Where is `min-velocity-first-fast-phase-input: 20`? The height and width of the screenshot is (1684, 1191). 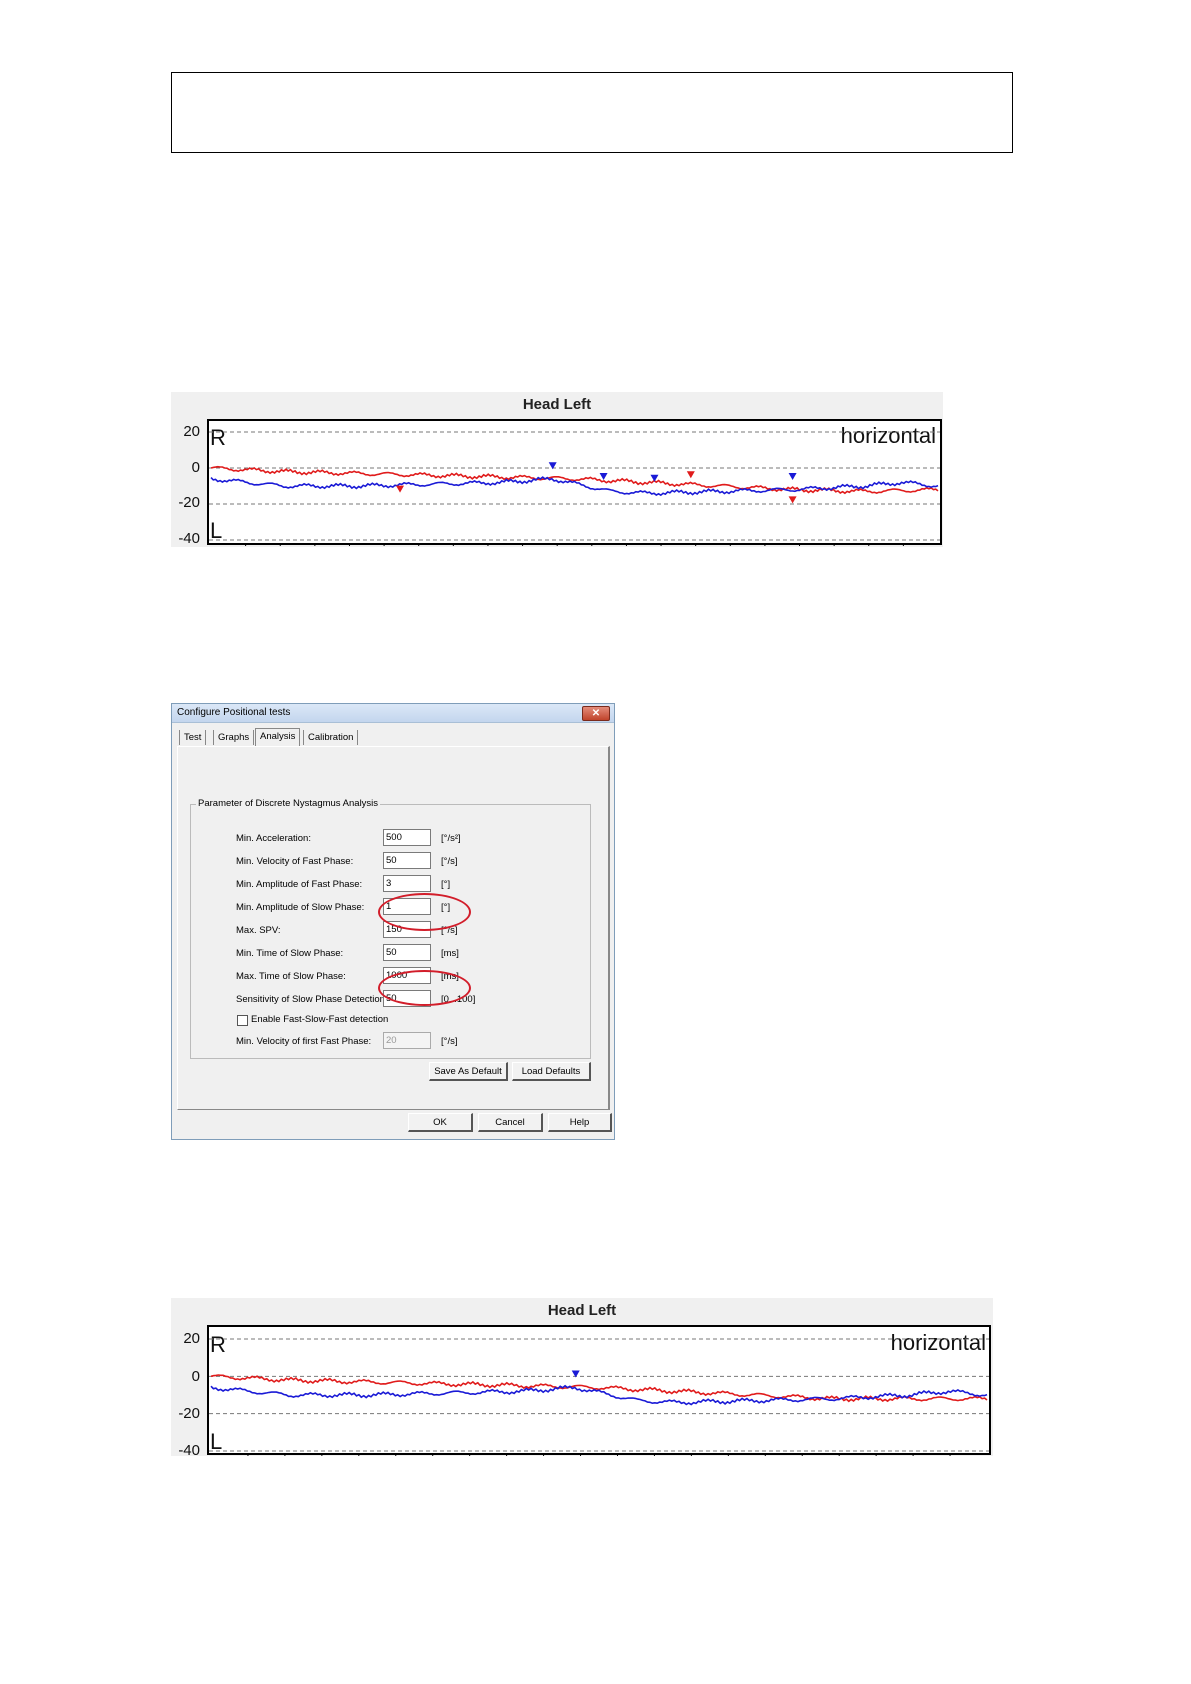 min-velocity-first-fast-phase-input: 20 is located at coordinates (407, 1040).